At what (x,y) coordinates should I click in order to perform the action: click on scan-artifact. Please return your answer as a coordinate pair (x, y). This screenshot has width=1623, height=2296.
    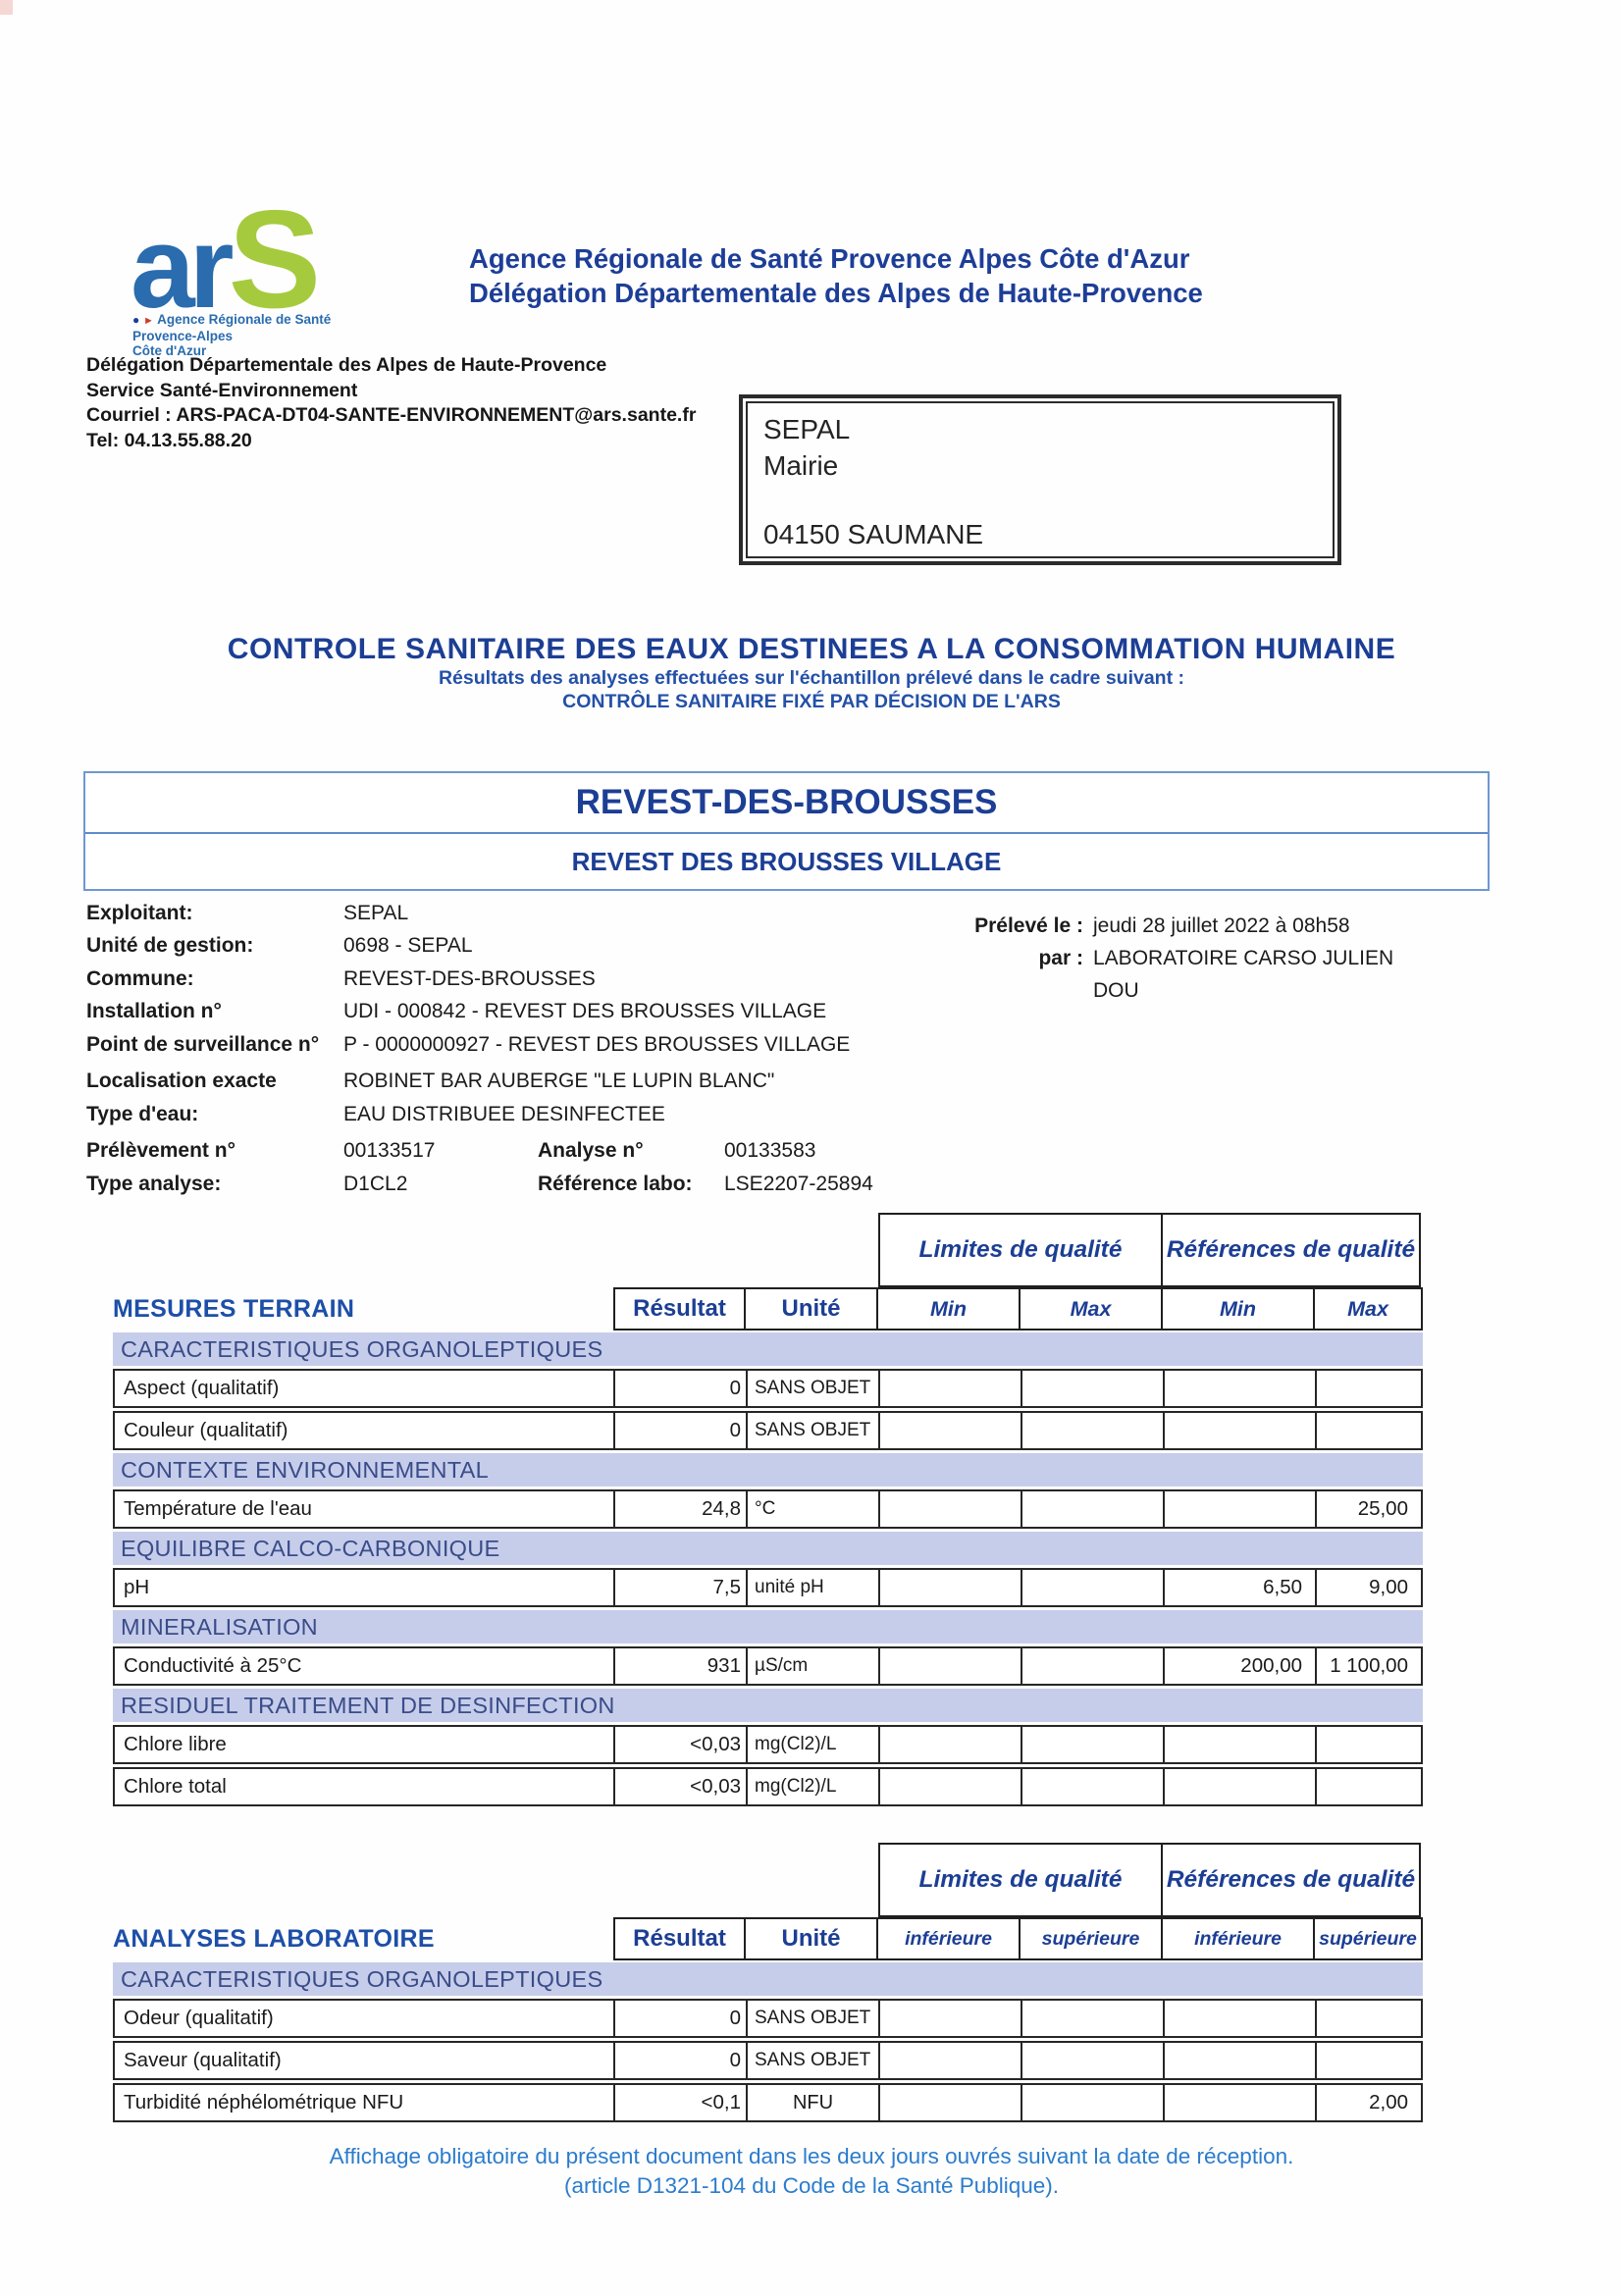
    Looking at the image, I should click on (6, 7).